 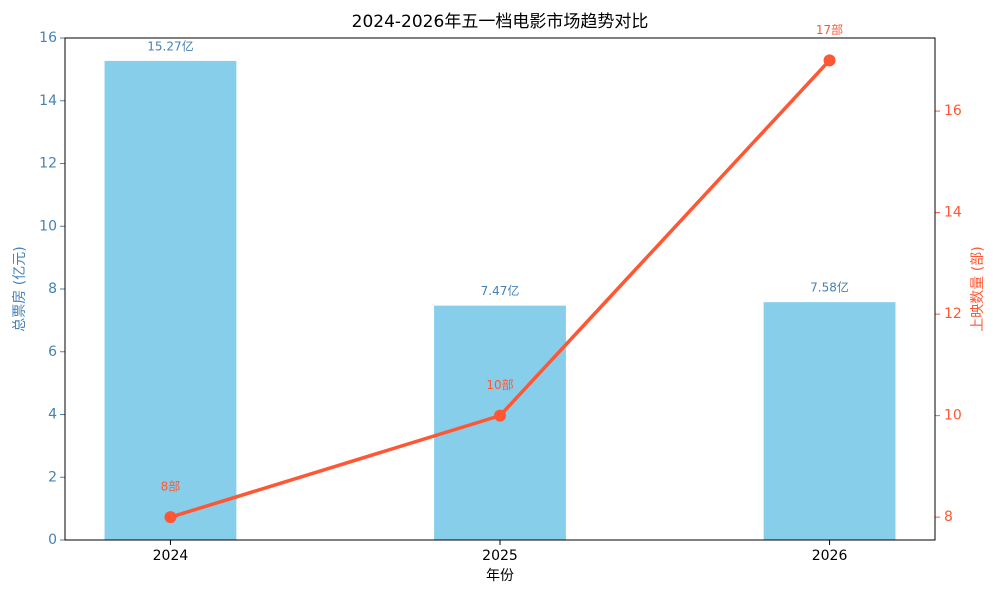 I want to click on bar-value-label: 7.58亿, so click(x=829, y=287).